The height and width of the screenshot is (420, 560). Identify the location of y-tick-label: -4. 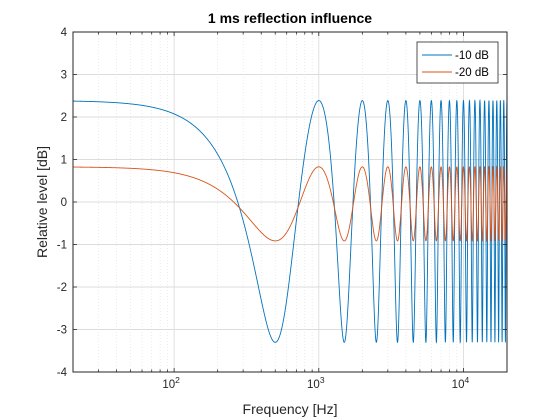
(62, 373).